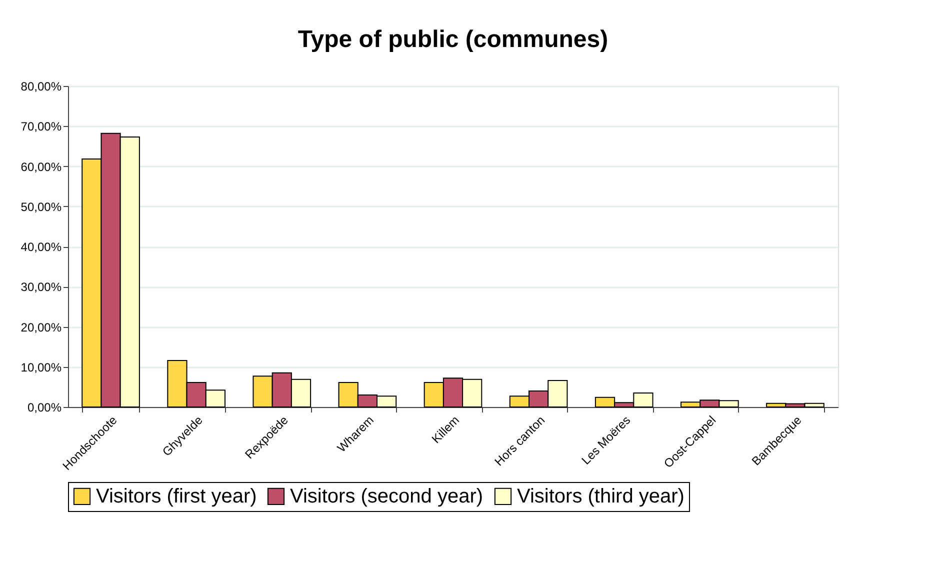  Describe the element at coordinates (41, 167) in the screenshot. I see `y-tick-label: 60,00%` at that location.